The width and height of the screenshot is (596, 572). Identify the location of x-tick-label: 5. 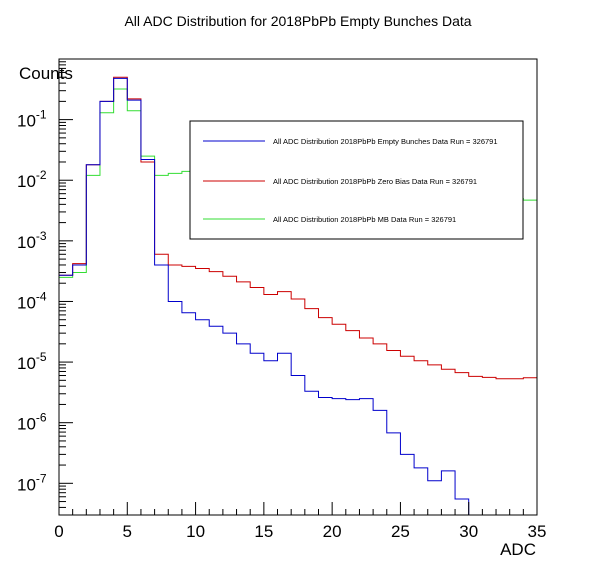
(127, 531).